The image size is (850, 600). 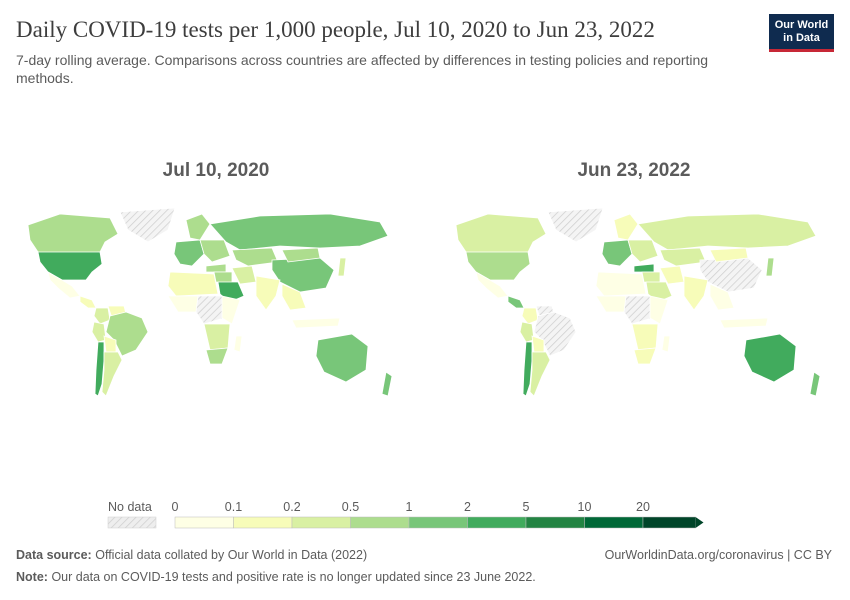 I want to click on legend-tick-label: 0.2, so click(x=291, y=507).